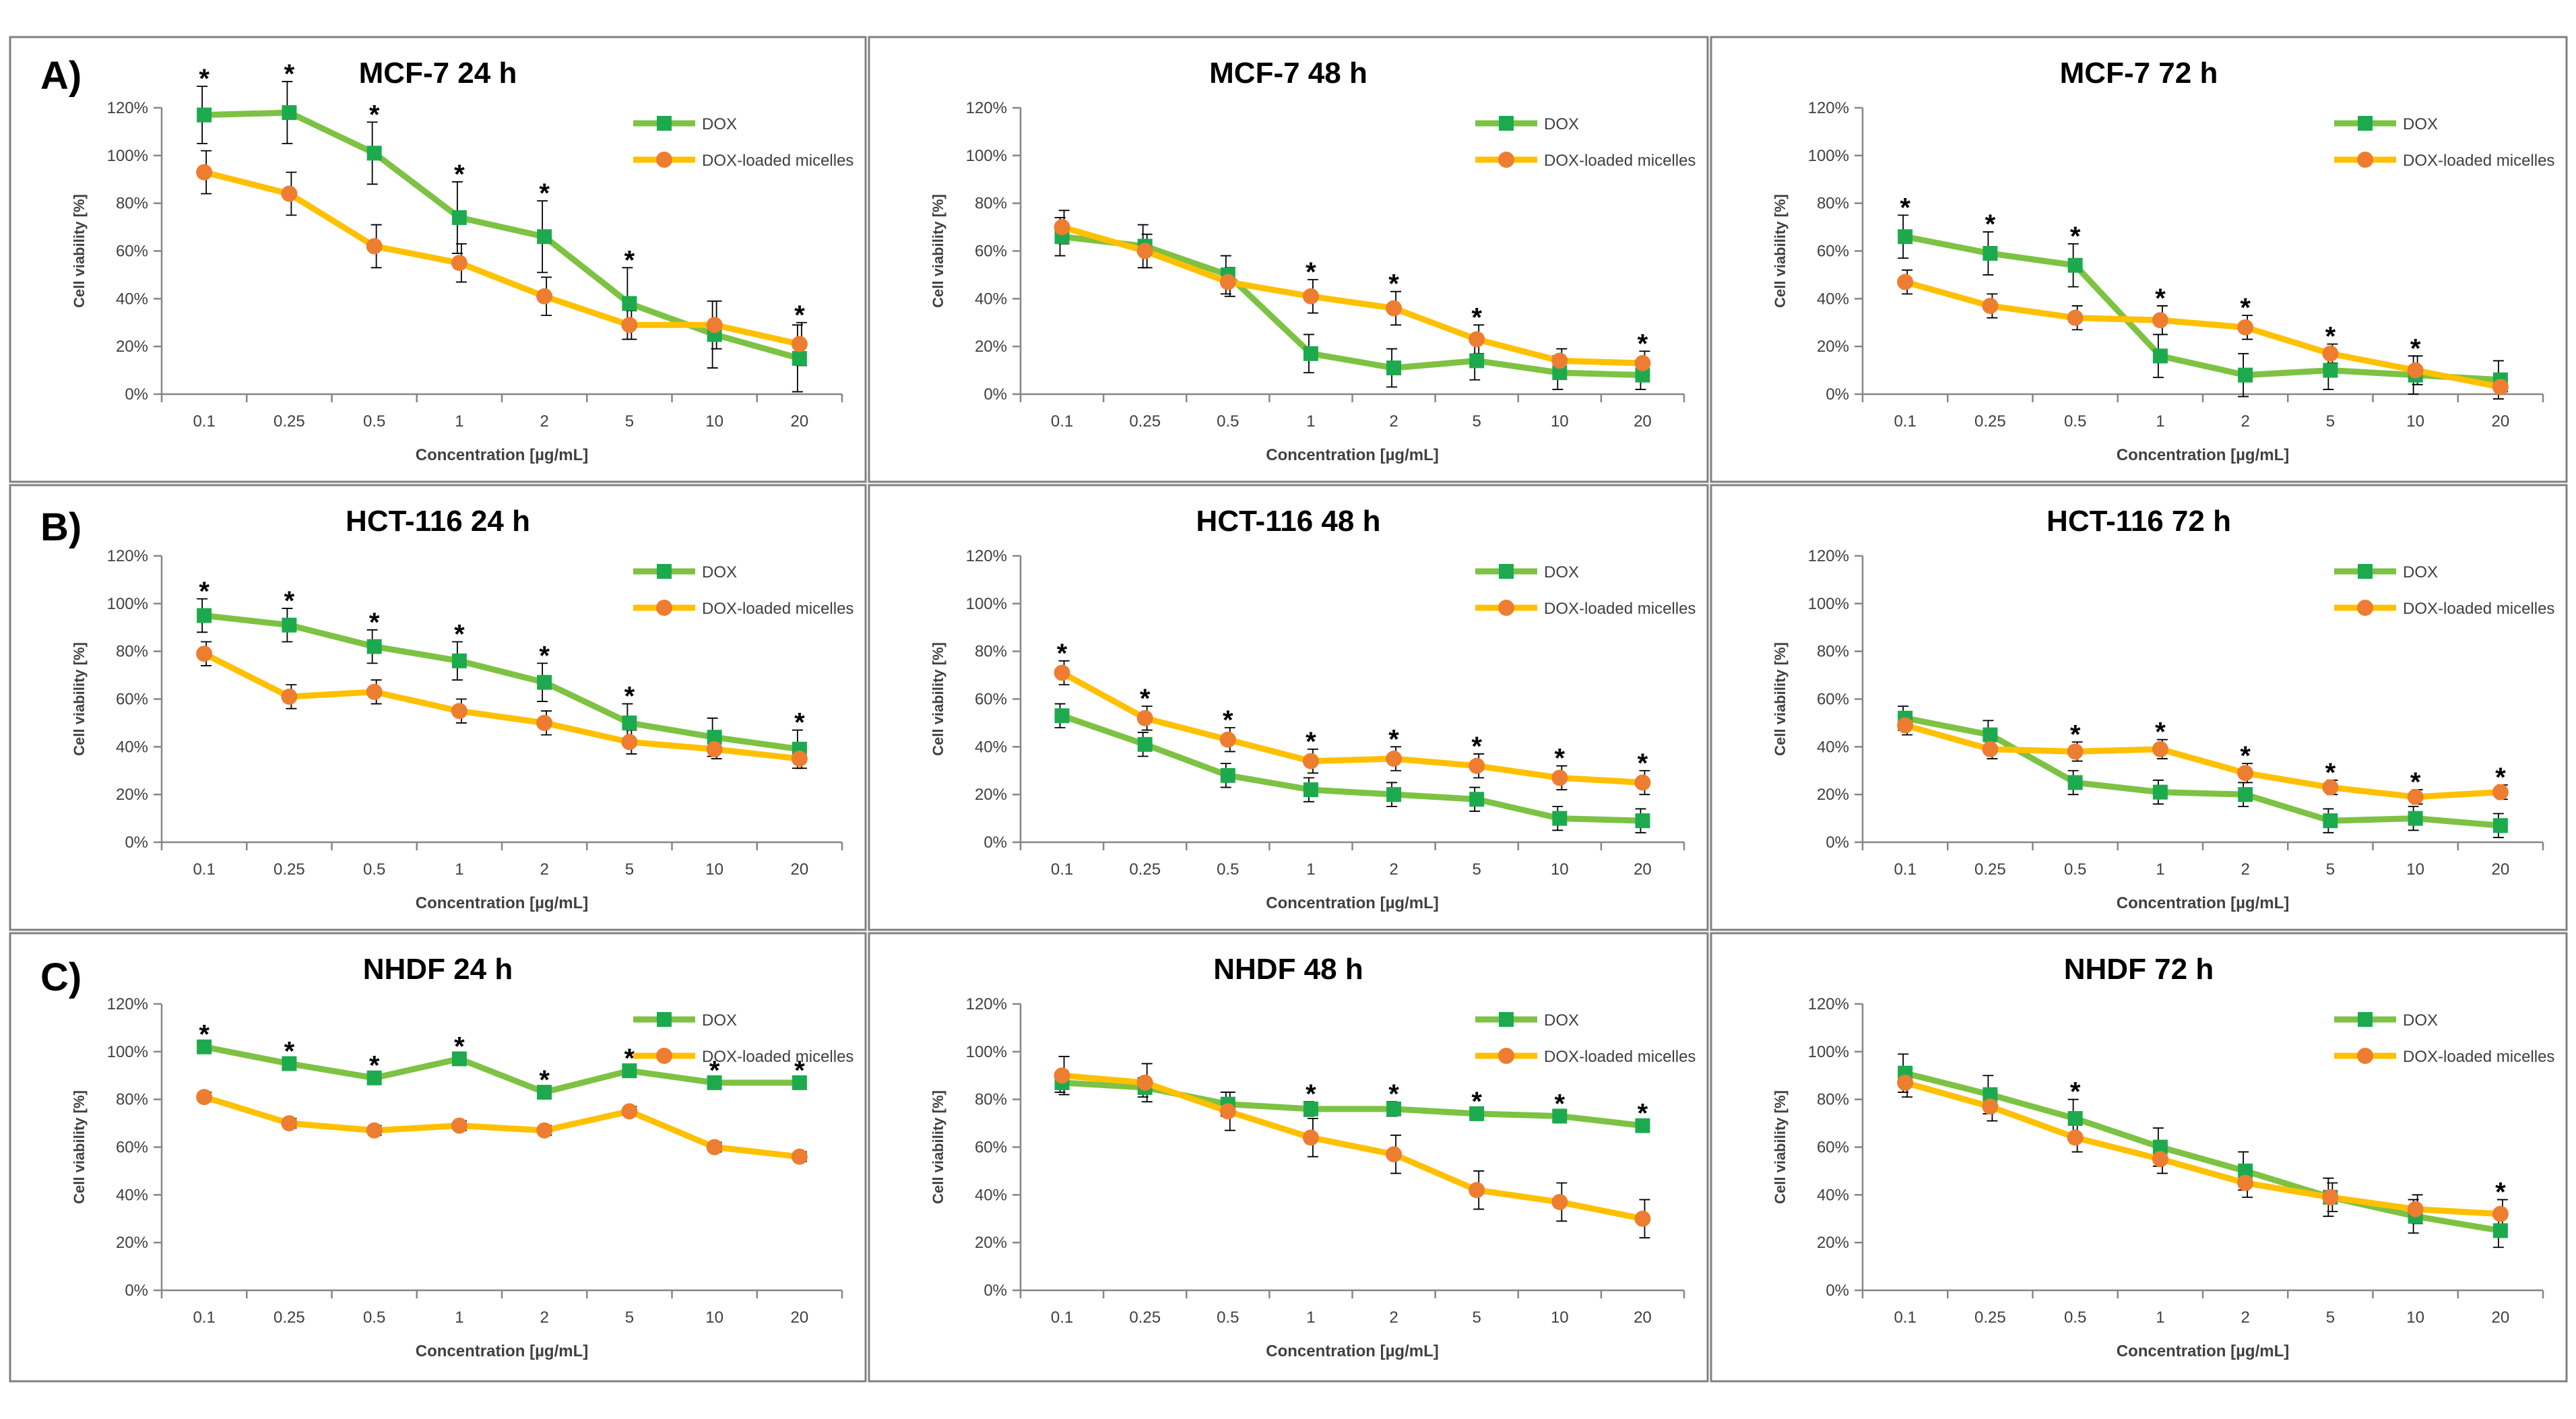 The height and width of the screenshot is (1419, 2576). Describe the element at coordinates (2139, 73) in the screenshot. I see `chart-title: MCF-7 72 h` at that location.